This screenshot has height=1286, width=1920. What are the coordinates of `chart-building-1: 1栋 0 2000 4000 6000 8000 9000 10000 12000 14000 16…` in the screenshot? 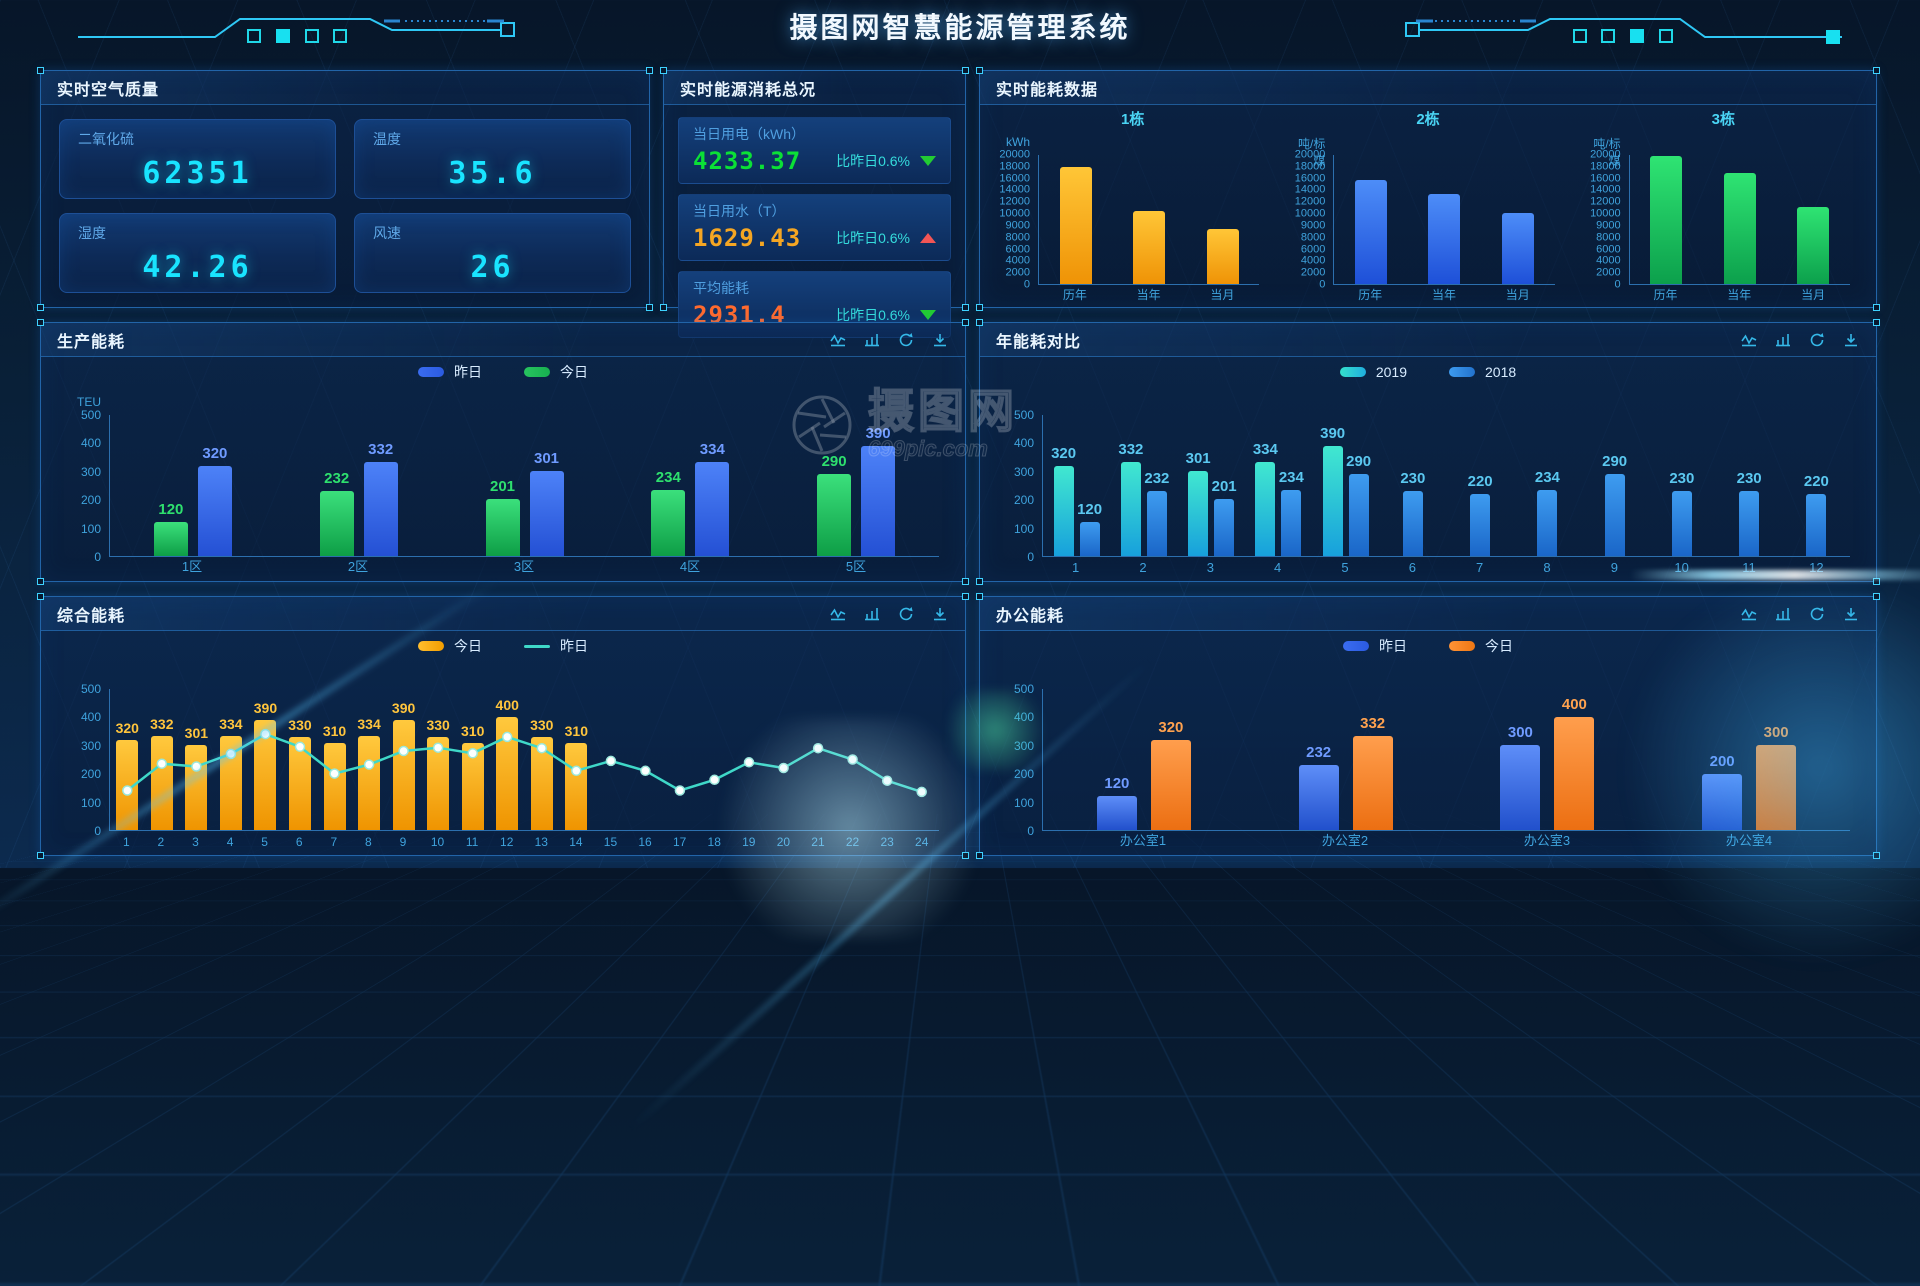 It's located at (1132, 207).